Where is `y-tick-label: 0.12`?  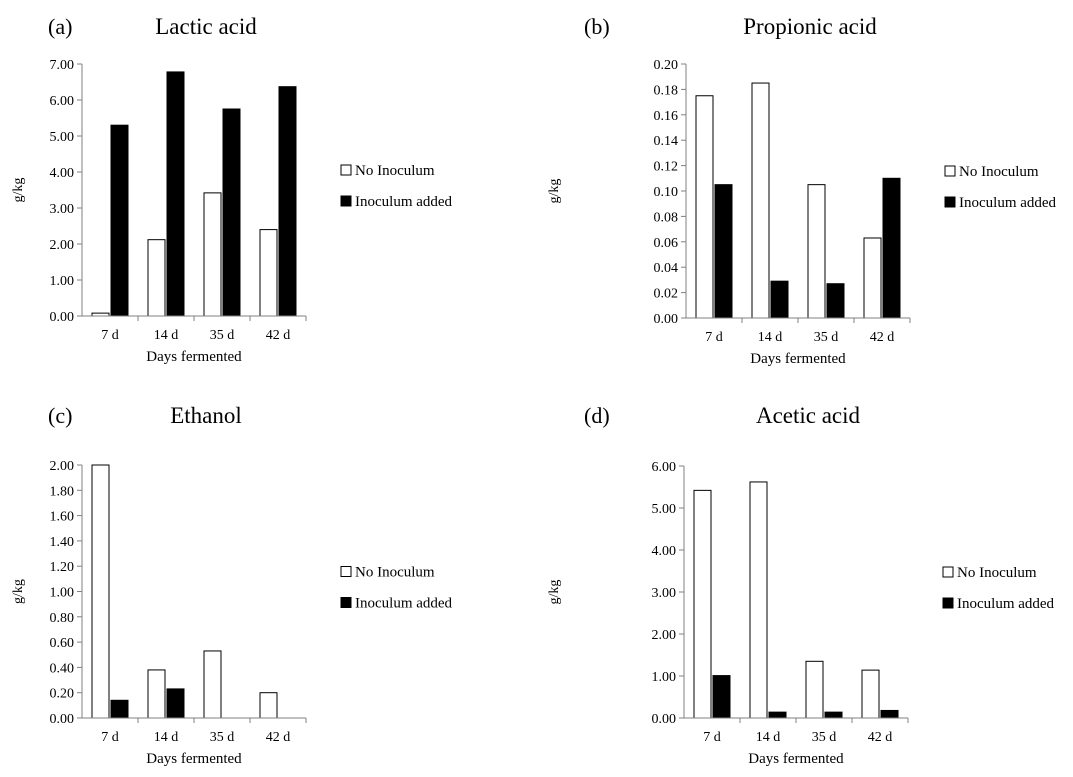 y-tick-label: 0.12 is located at coordinates (666, 167).